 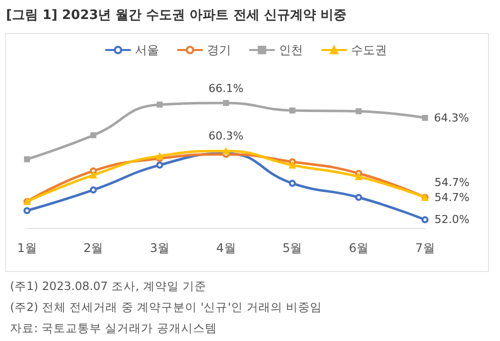 What do you see at coordinates (226, 136) in the screenshot?
I see `data-label: 60.3%` at bounding box center [226, 136].